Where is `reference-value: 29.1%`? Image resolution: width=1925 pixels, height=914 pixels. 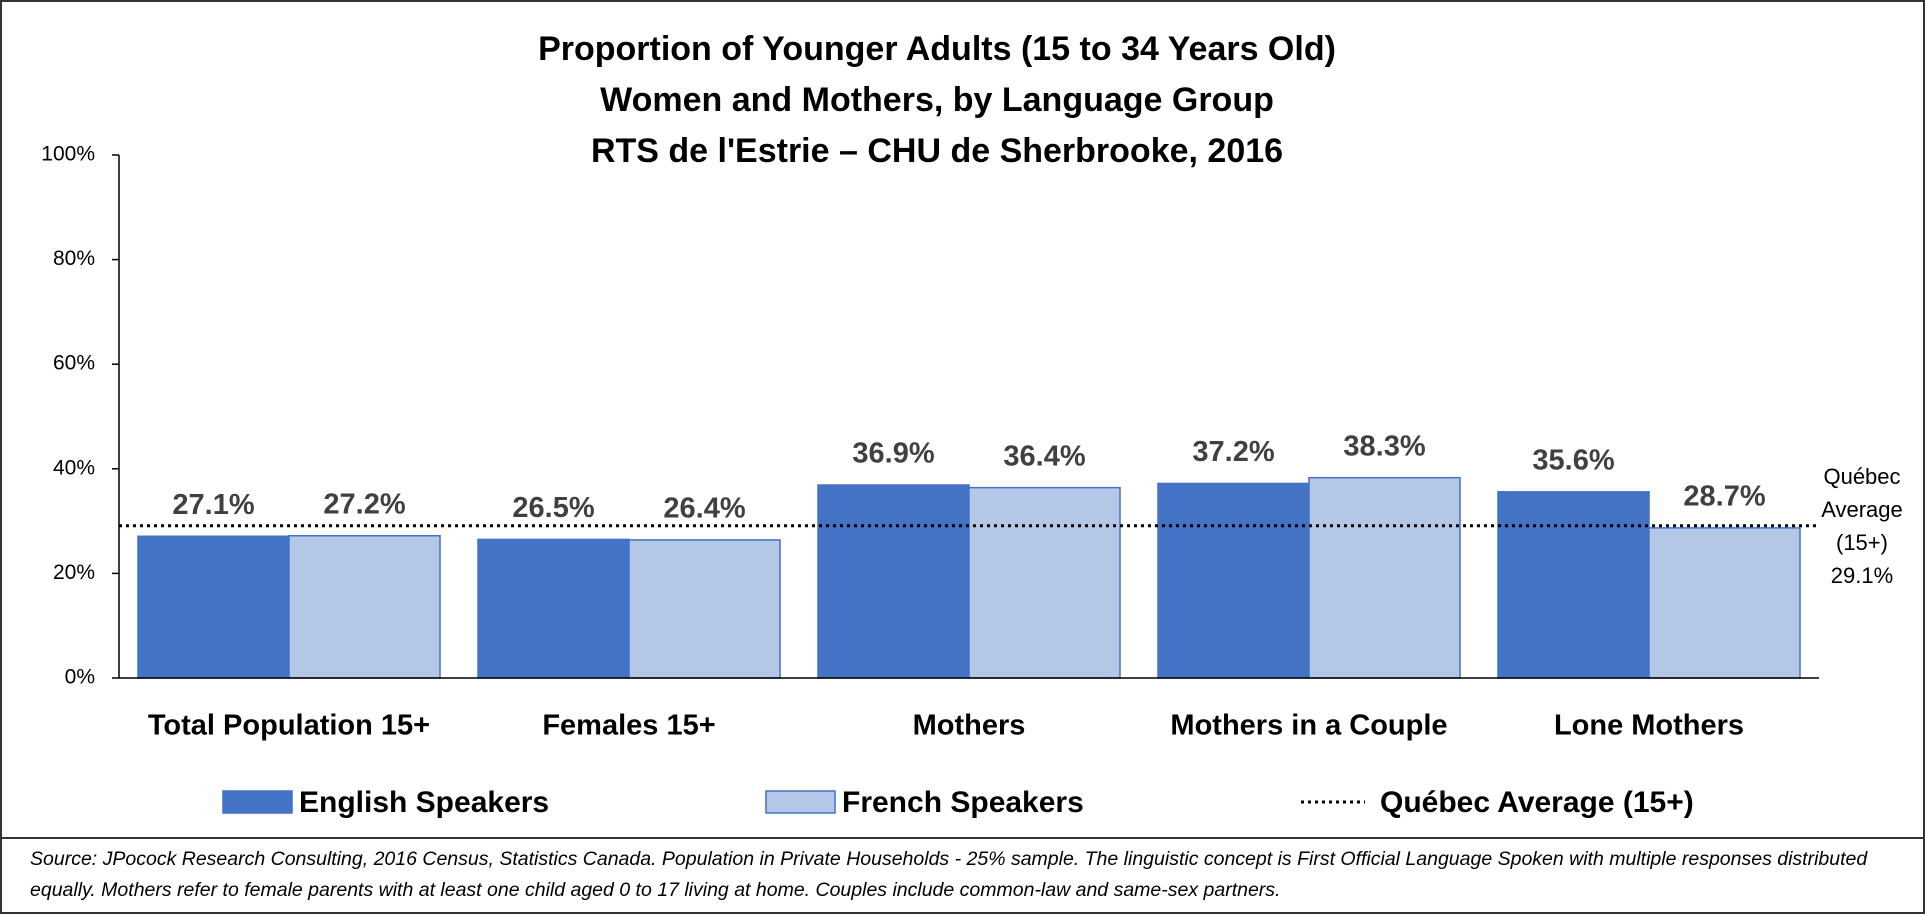
reference-value: 29.1% is located at coordinates (1862, 575).